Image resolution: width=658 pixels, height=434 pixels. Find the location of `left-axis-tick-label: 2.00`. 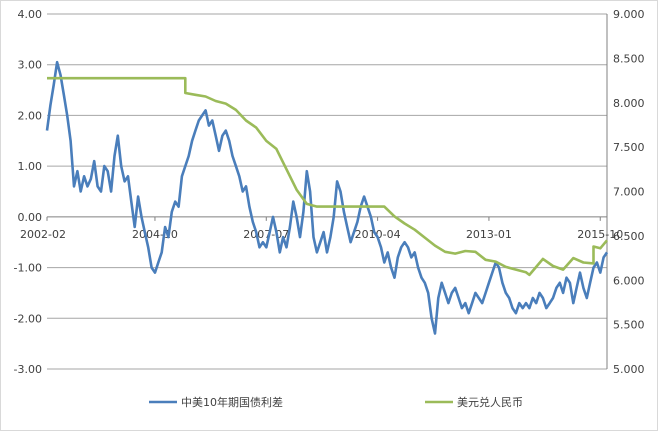

left-axis-tick-label: 2.00 is located at coordinates (30, 115).